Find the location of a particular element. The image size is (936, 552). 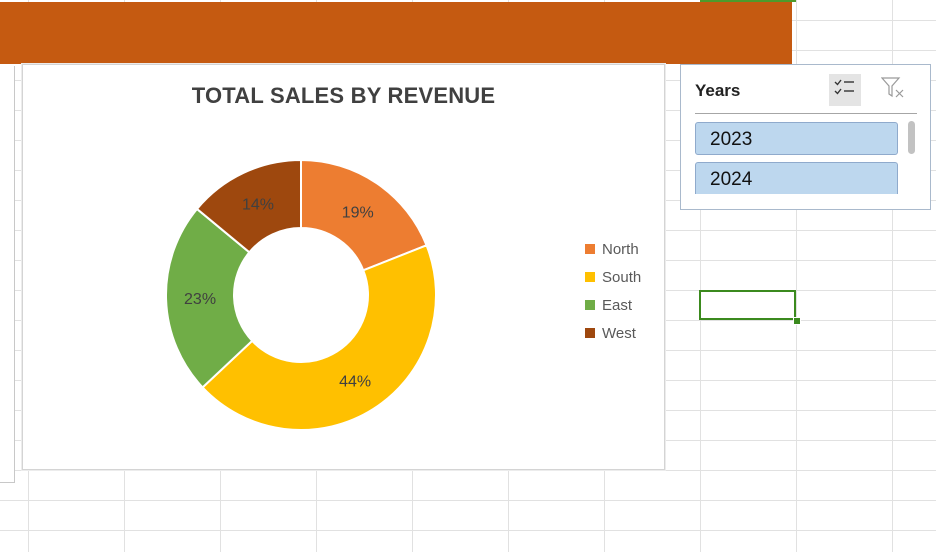

donut-plot: 19% 44% 23% 14% is located at coordinates (301, 294).